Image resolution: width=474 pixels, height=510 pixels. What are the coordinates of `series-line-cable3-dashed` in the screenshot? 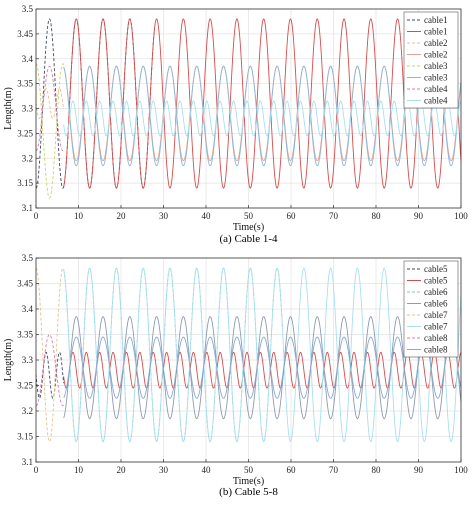 It's located at (50, 131).